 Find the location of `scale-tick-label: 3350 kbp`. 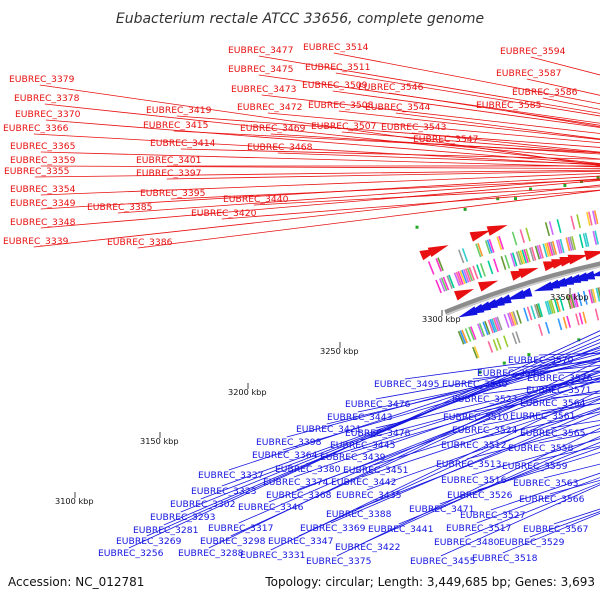

scale-tick-label: 3350 kbp is located at coordinates (569, 297).